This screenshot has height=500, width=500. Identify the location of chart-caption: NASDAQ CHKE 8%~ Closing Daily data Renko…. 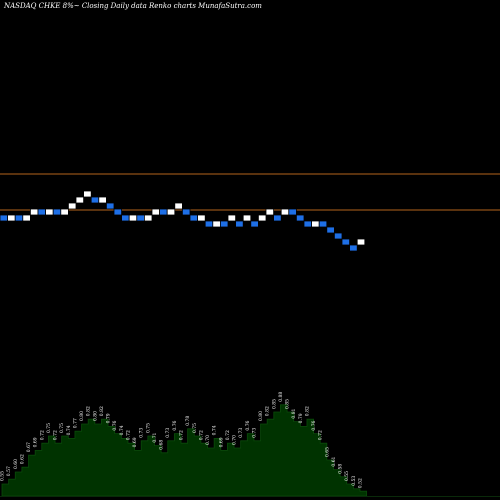
(132, 6).